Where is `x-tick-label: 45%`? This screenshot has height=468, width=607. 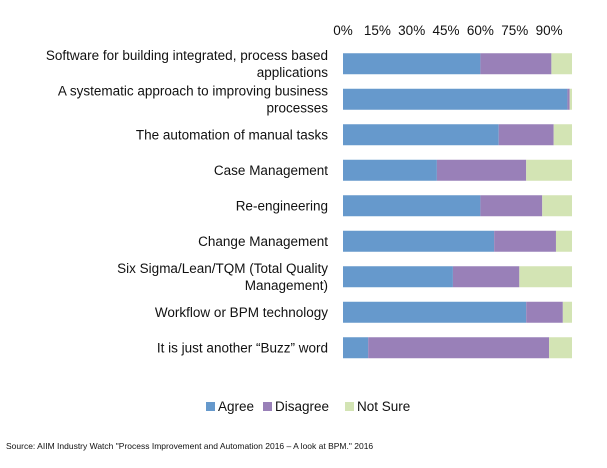
x-tick-label: 45% is located at coordinates (446, 30).